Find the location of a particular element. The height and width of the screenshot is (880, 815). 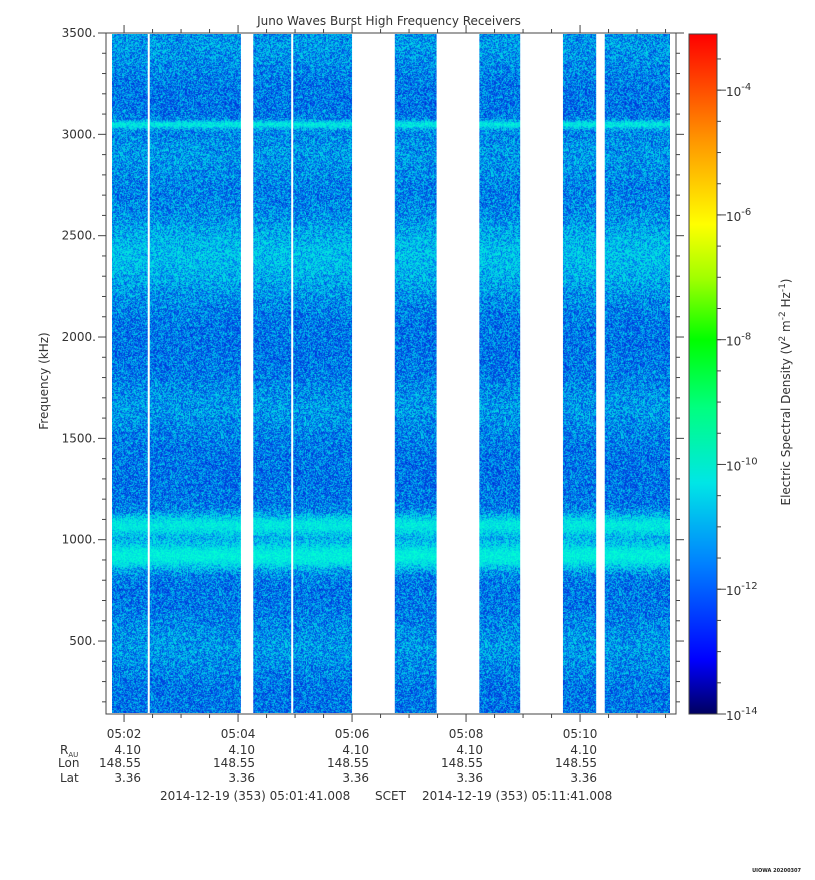

footer-start-time: 2014-12-19 (353) 05:01:41.008 is located at coordinates (255, 796).